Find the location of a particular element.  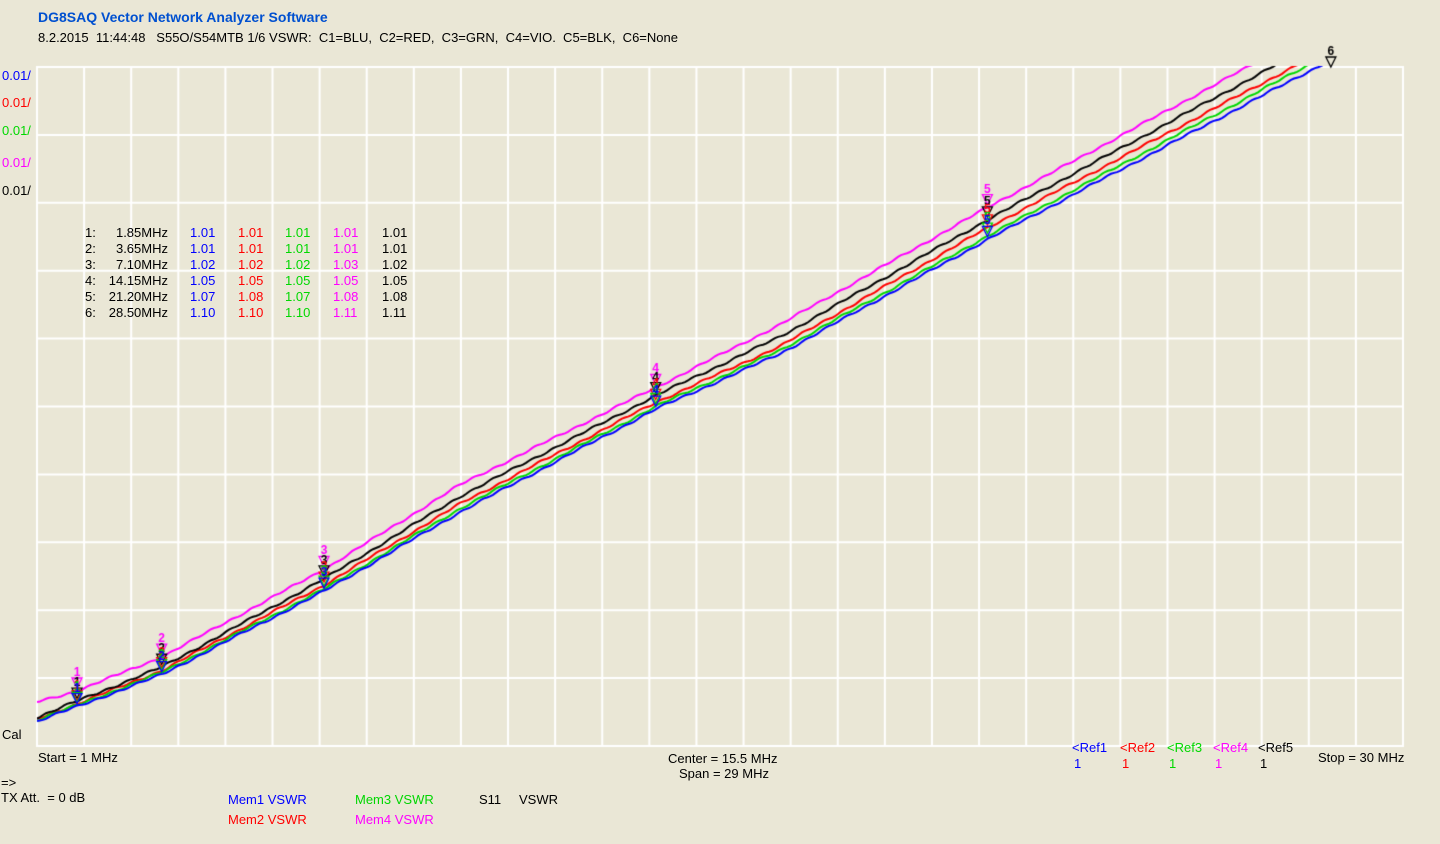

ref-value-3: 1 is located at coordinates (1173, 763).